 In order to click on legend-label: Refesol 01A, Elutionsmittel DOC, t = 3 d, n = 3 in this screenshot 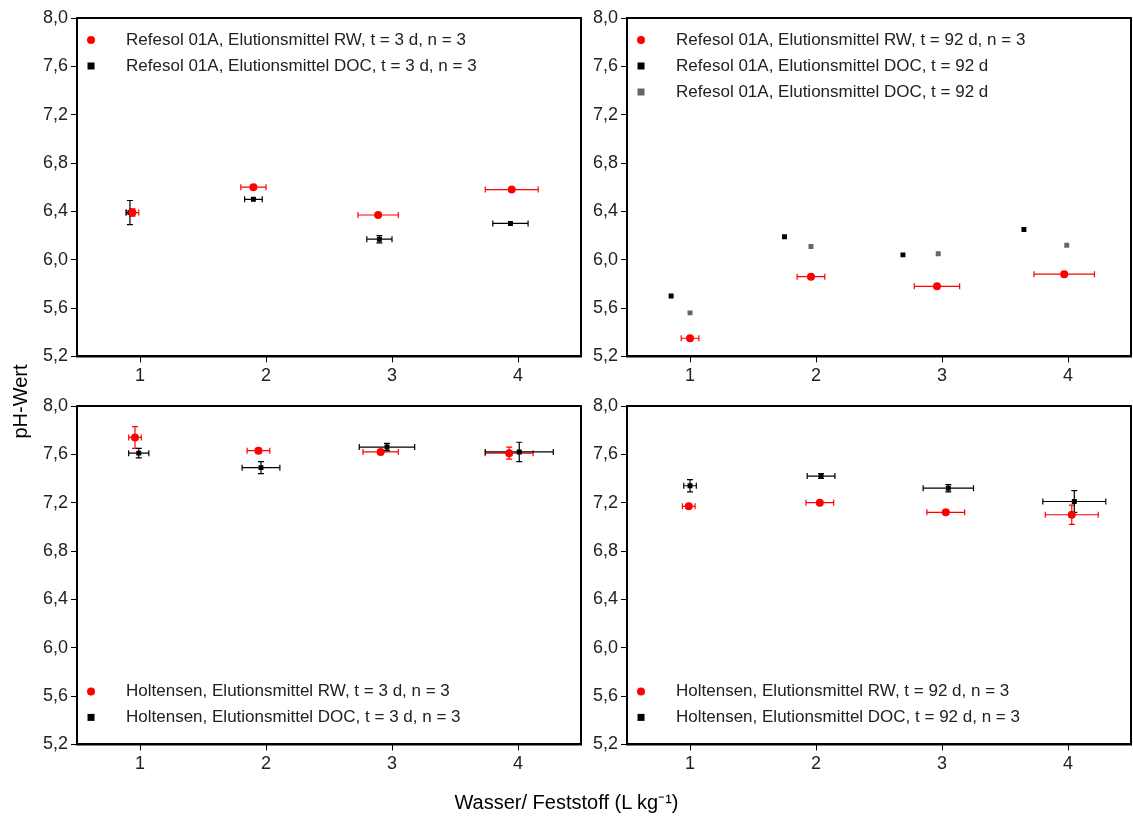, I will do `click(301, 65)`.